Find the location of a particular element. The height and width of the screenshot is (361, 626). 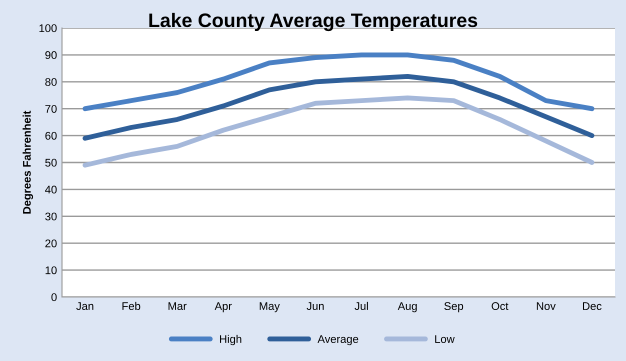

x-tick-label: Jan is located at coordinates (85, 306).